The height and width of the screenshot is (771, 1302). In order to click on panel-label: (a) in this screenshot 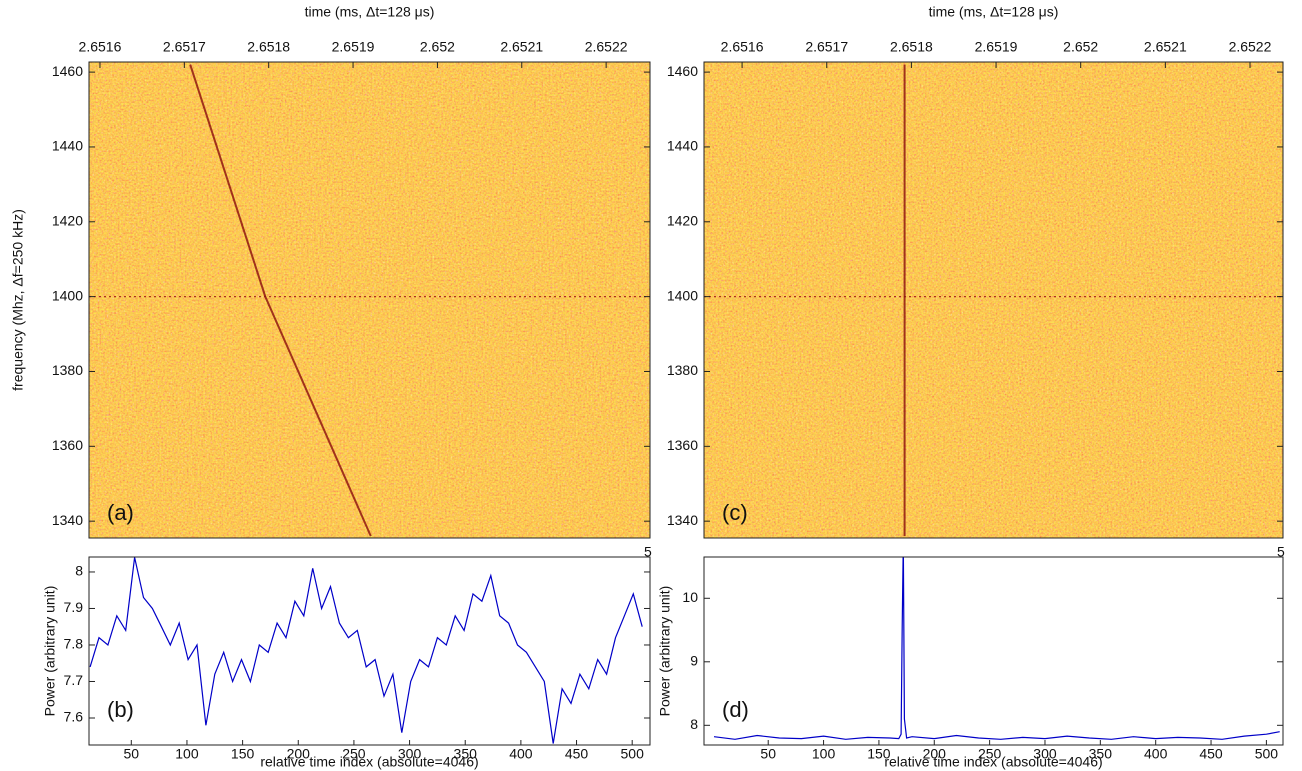, I will do `click(120, 512)`.